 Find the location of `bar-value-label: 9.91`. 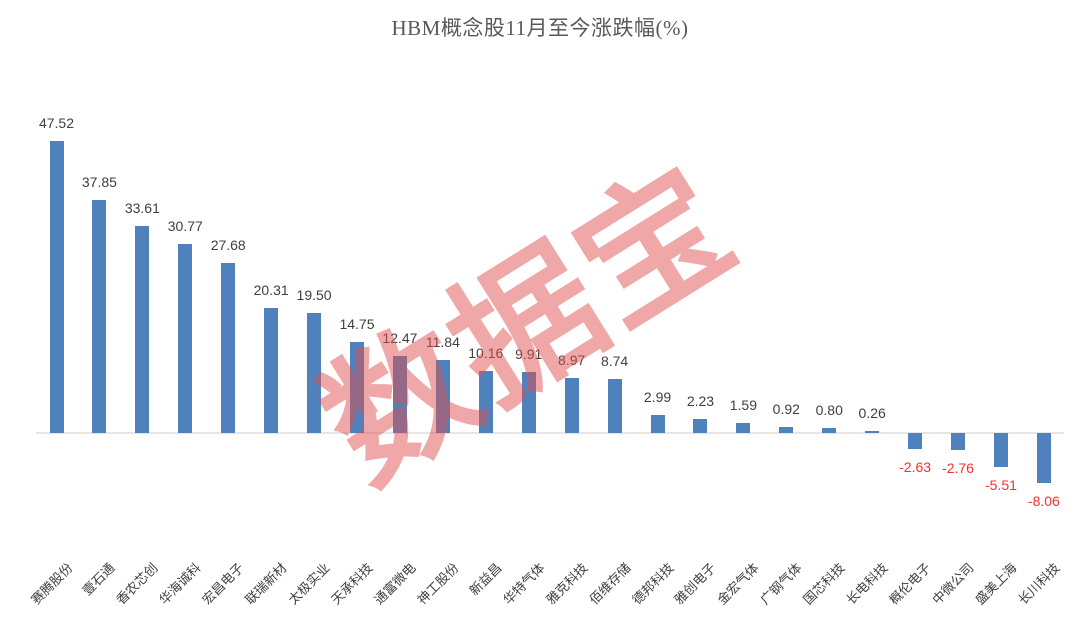

bar-value-label: 9.91 is located at coordinates (529, 354).